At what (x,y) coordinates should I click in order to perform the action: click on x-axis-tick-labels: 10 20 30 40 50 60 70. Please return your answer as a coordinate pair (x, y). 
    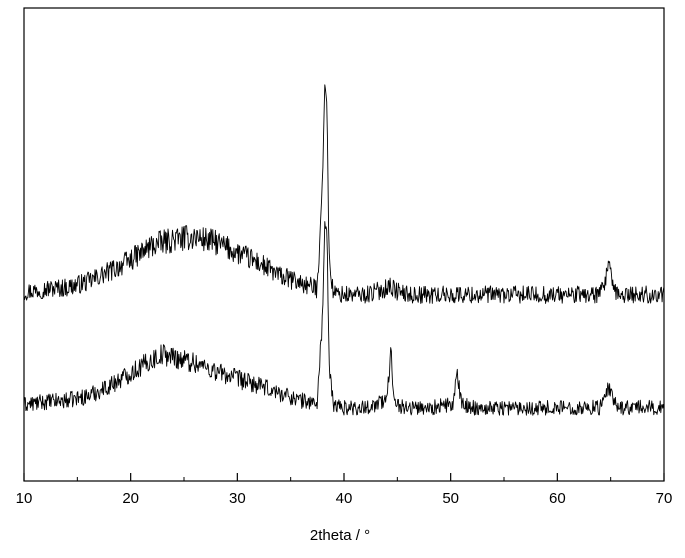
    Looking at the image, I should click on (344, 498).